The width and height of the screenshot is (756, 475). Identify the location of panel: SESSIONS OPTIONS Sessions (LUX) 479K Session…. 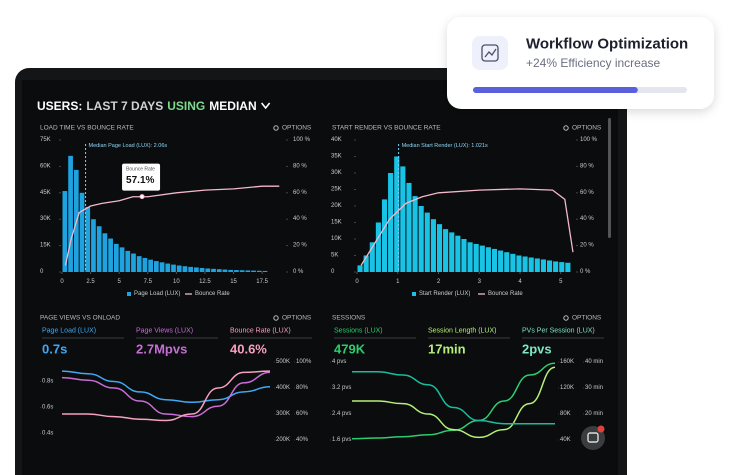
(467, 379).